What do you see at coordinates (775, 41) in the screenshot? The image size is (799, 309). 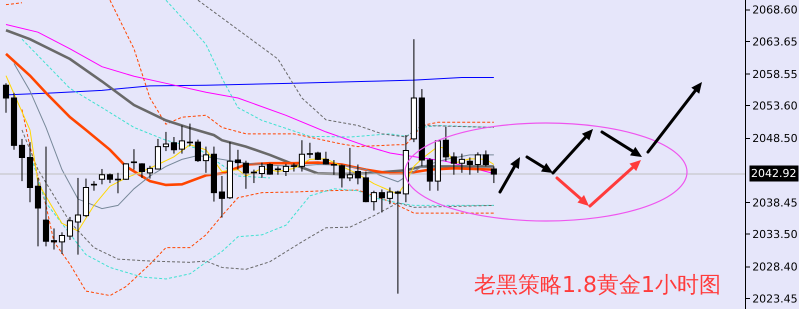 I see `y-tick-label: 2063.65` at bounding box center [775, 41].